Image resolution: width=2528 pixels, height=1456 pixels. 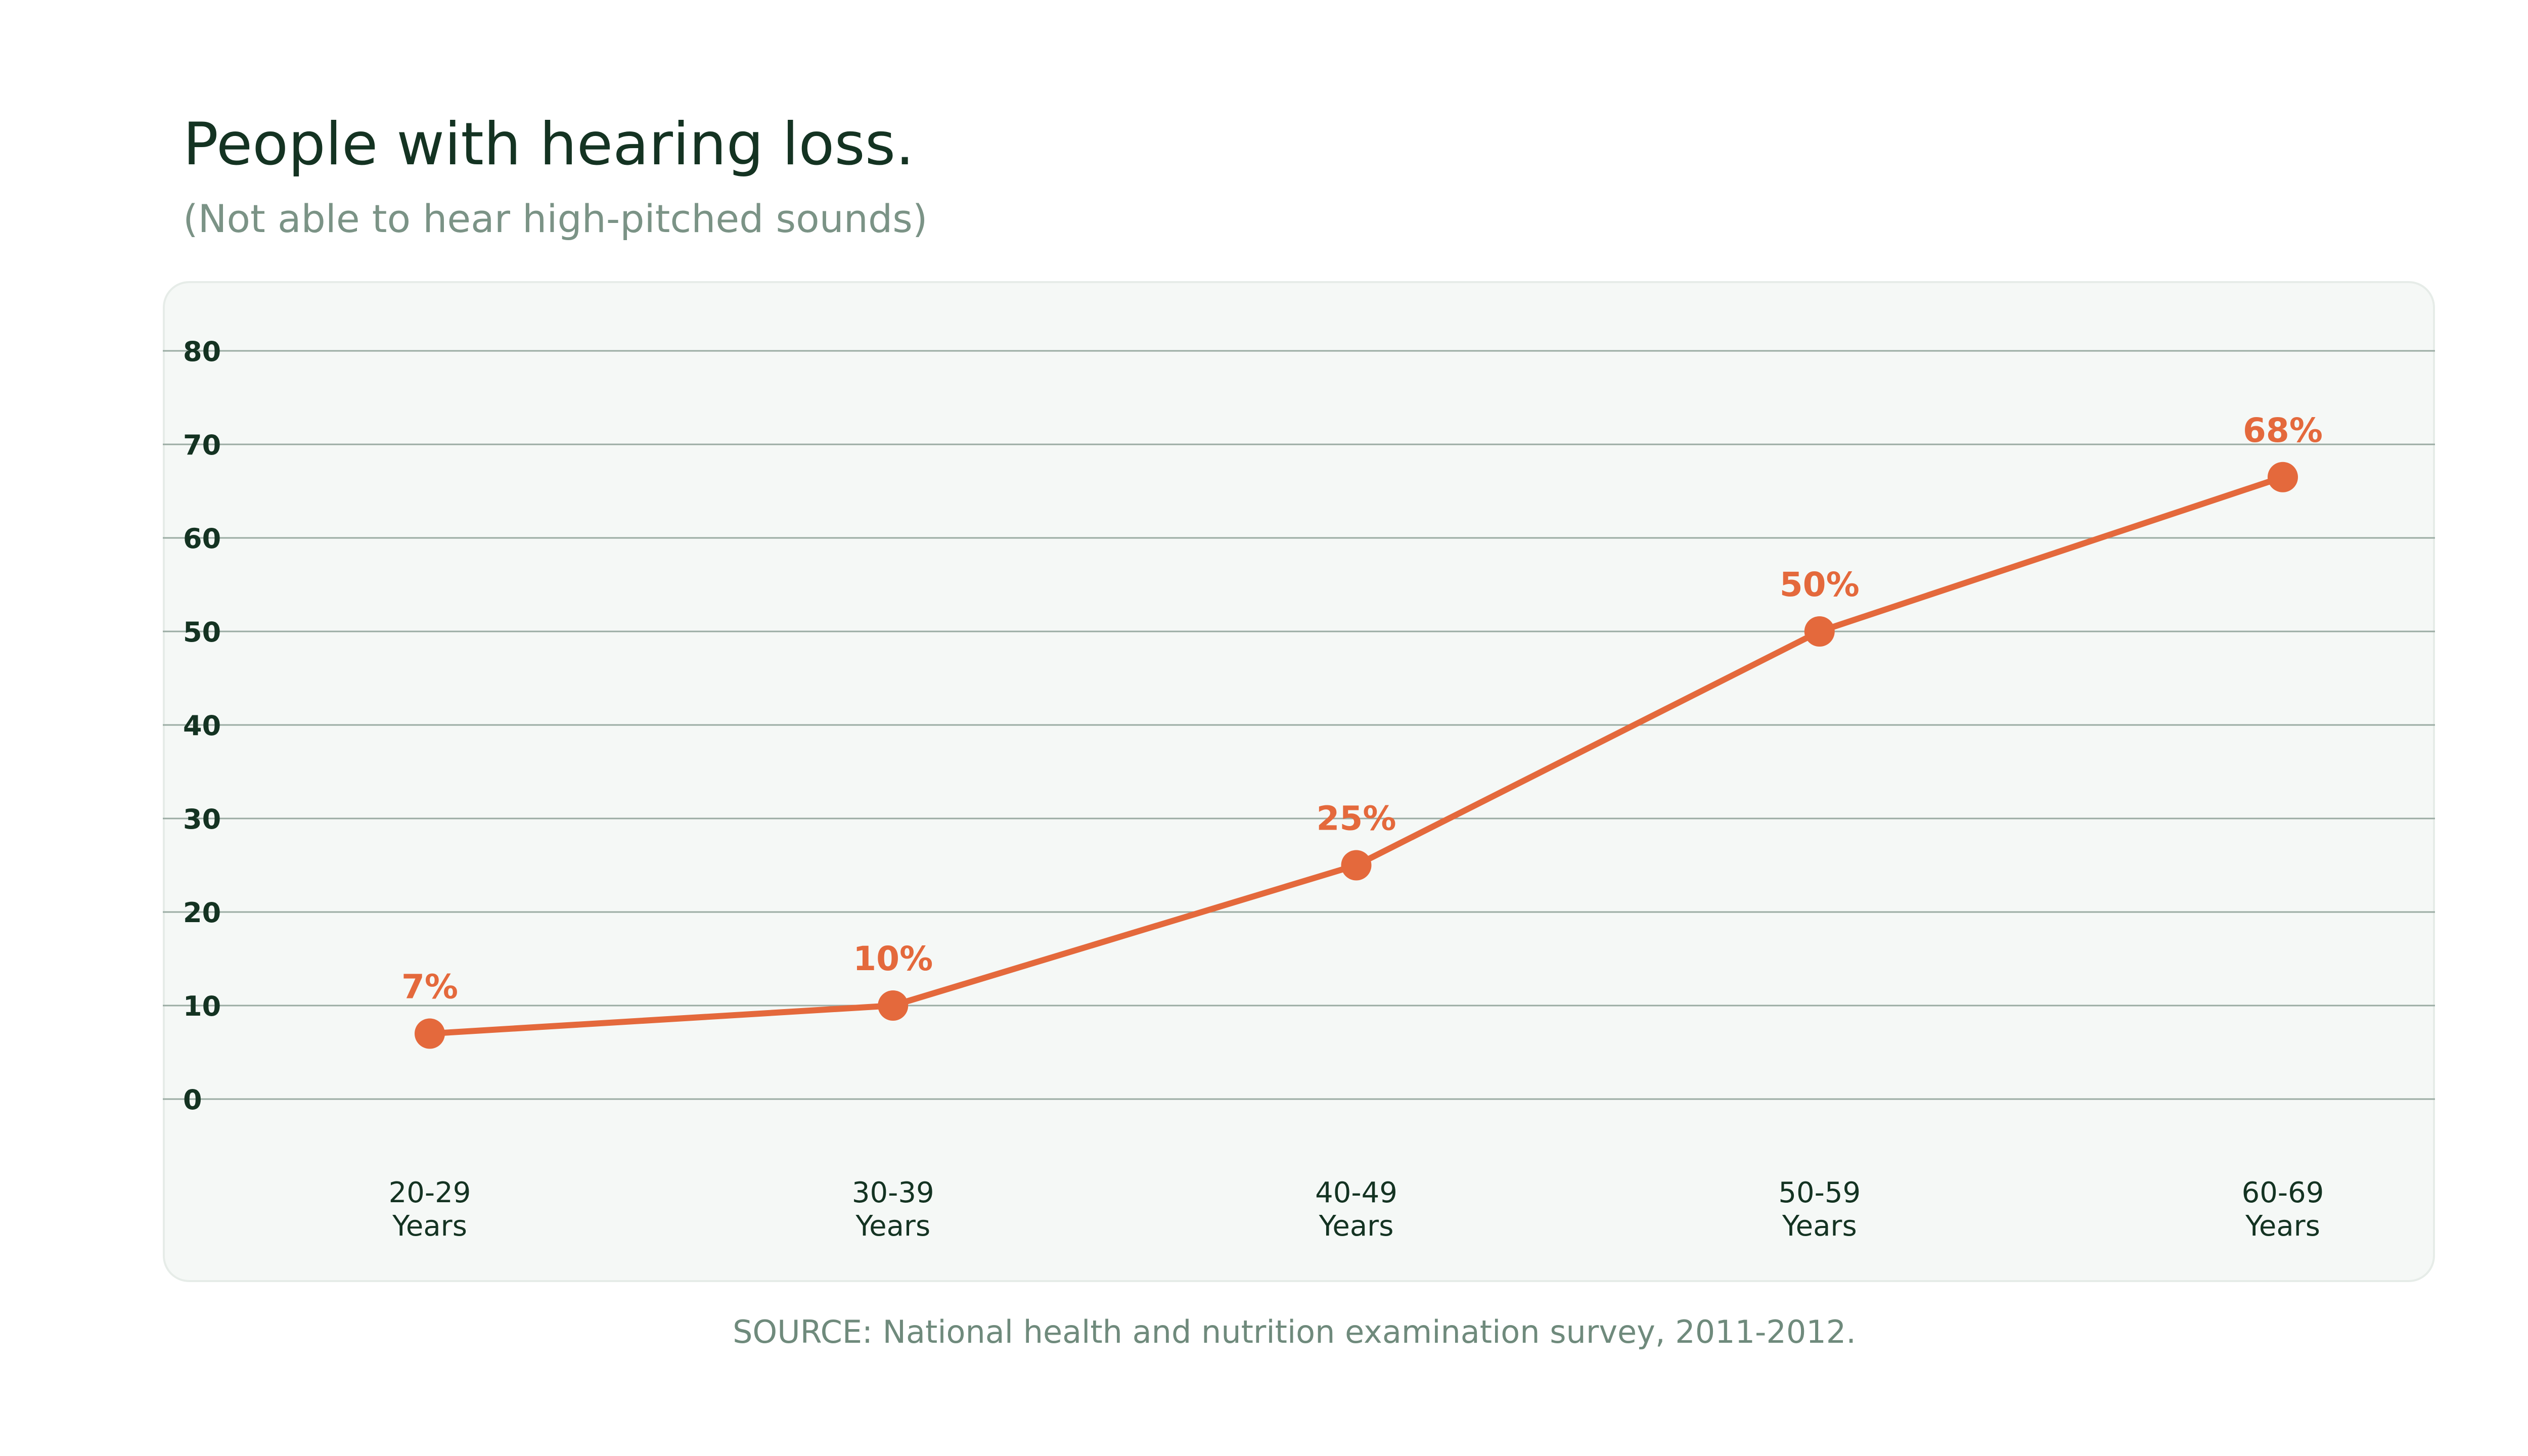 I want to click on data-label: 7%, so click(x=430, y=987).